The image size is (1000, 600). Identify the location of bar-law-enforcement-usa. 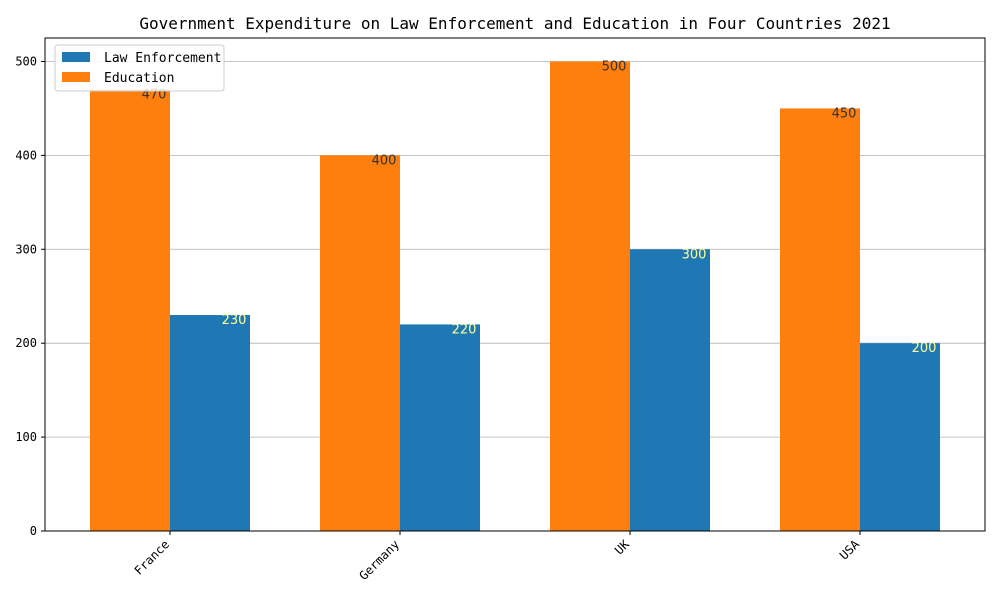
(900, 437).